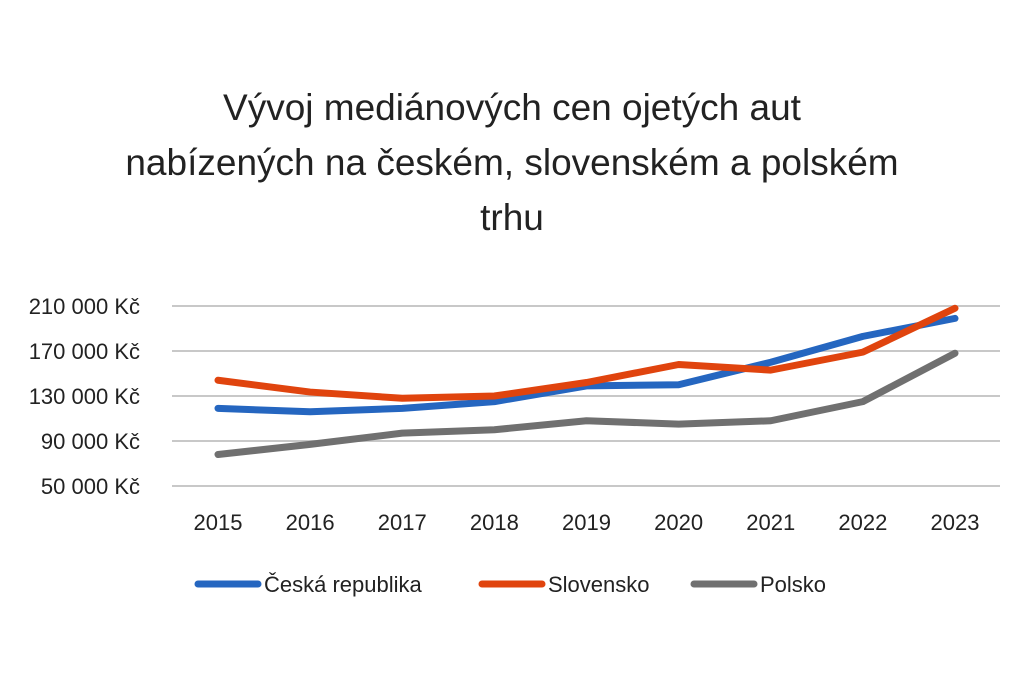 The image size is (1024, 683). Describe the element at coordinates (84, 396) in the screenshot. I see `y-tick-label: 130 000 Kč` at that location.